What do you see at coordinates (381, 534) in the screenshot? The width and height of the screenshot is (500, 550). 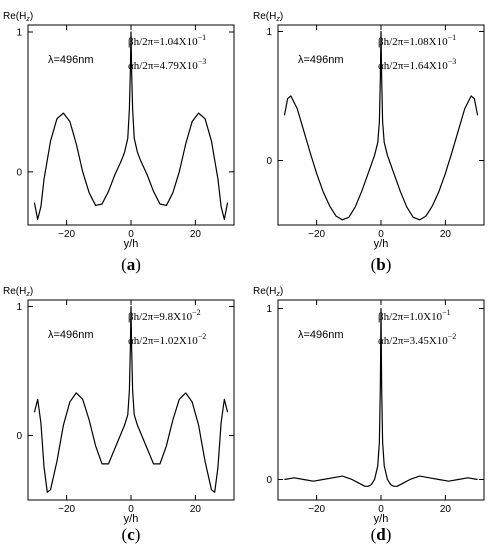 I see `panel-letter: (d)` at bounding box center [381, 534].